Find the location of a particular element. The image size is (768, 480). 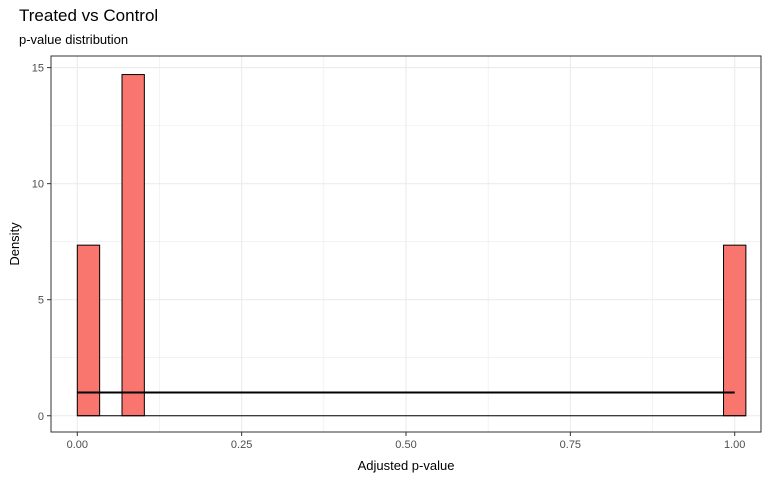

y-tick-label: 0 is located at coordinates (41, 417).